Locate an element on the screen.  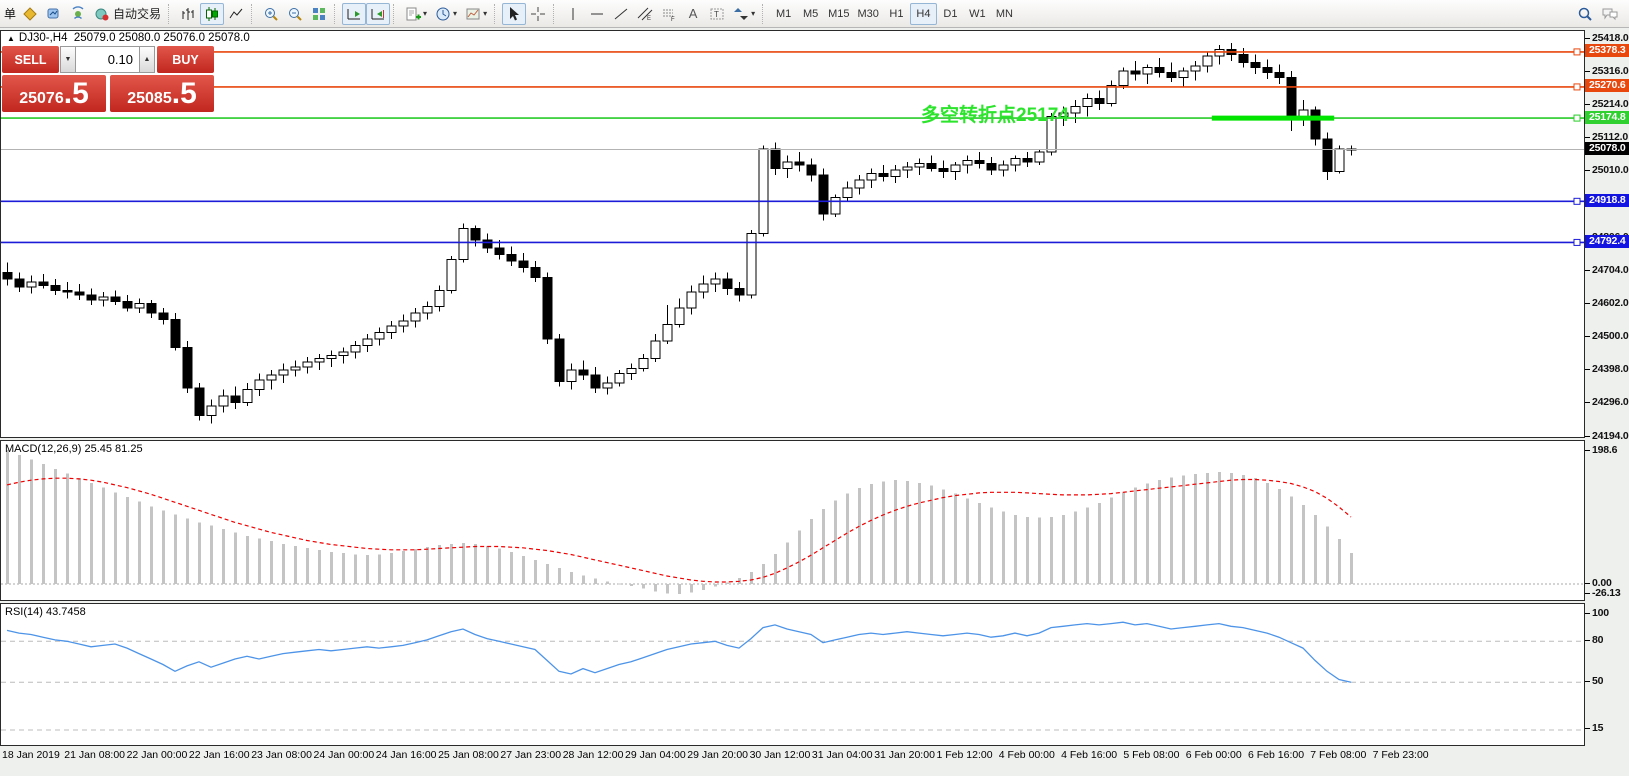
main-toolbar: 单 自动交易 ▾ ▾ ▾ E F A T ▾ M1 is located at coordinates (814, 14).